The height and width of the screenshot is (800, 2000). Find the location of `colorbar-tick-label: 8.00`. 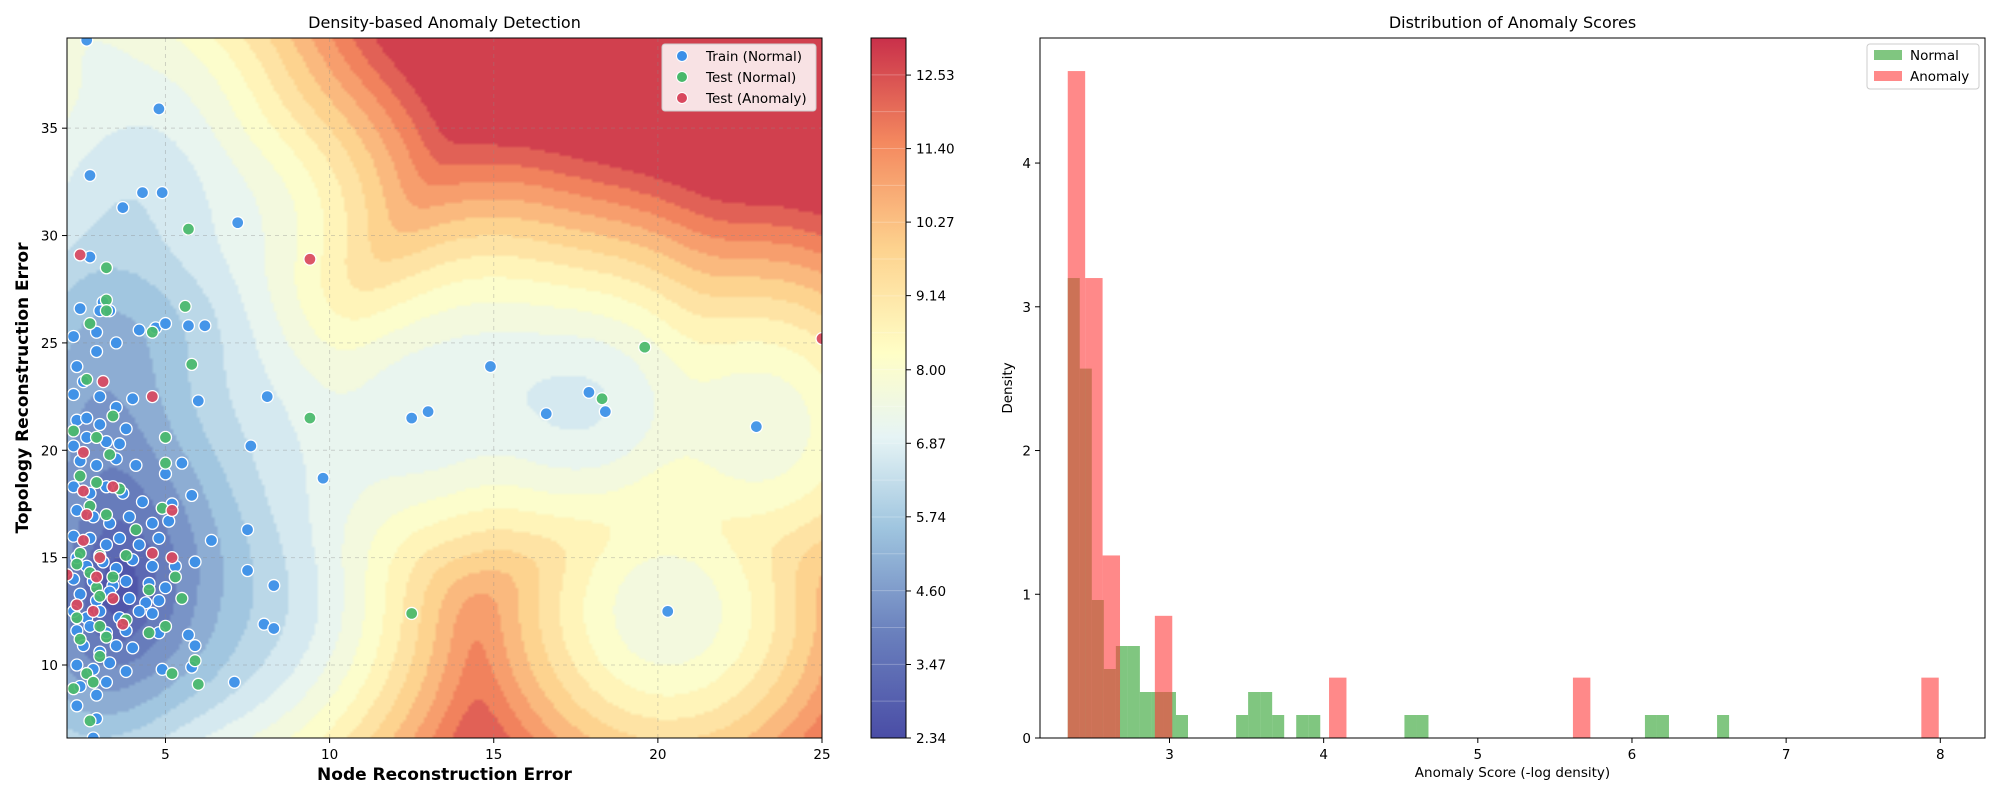

colorbar-tick-label: 8.00 is located at coordinates (931, 371).